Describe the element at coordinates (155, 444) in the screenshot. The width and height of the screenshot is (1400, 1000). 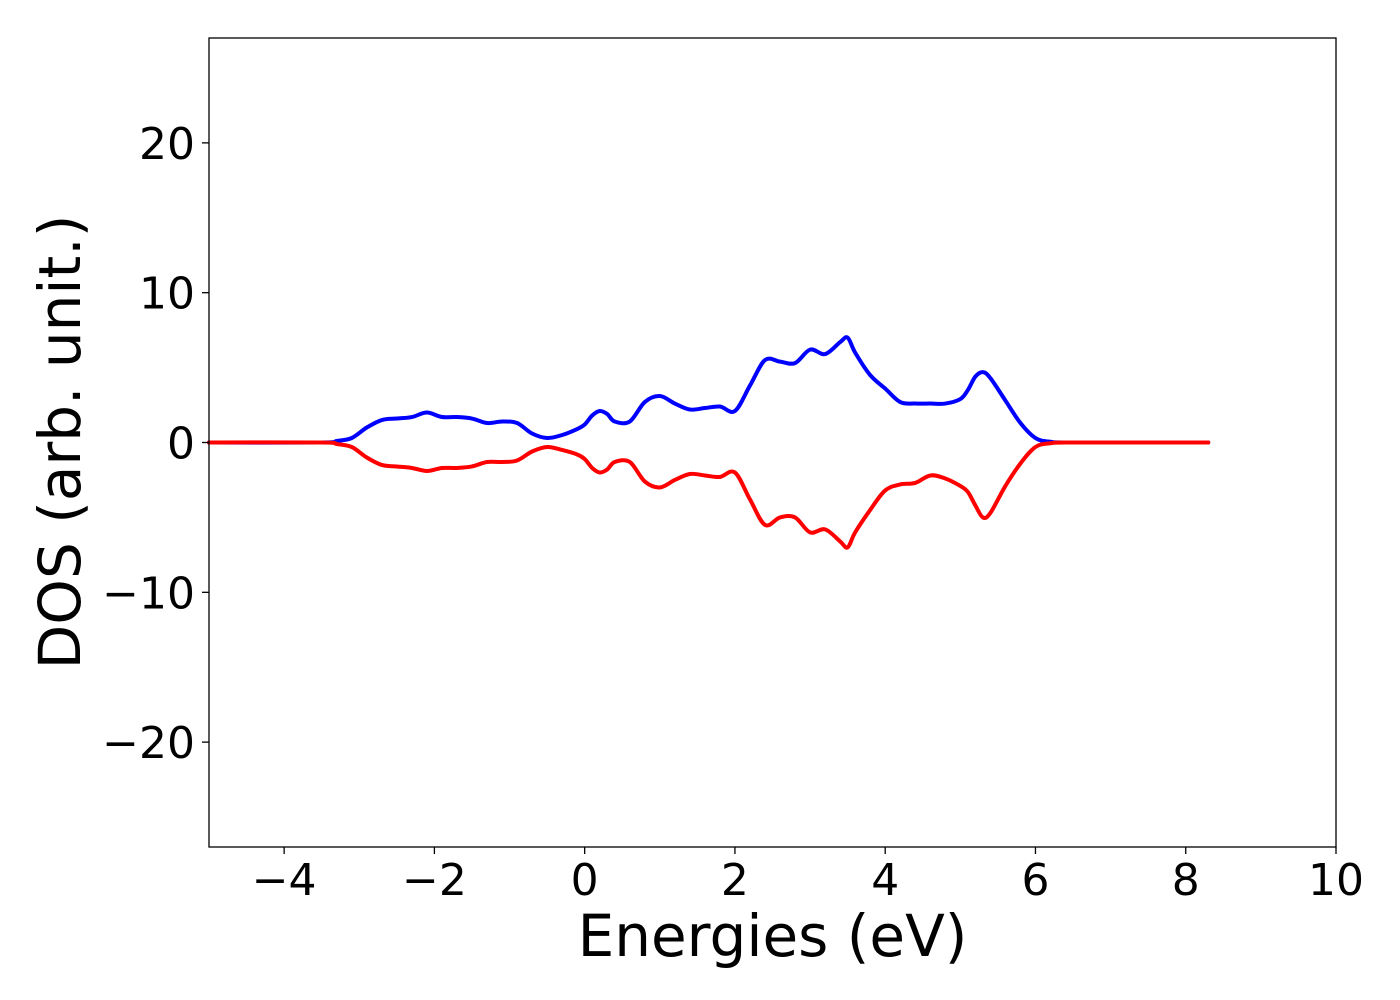
I see `y-axis-ticks: −20 −10 0 10 20` at that location.